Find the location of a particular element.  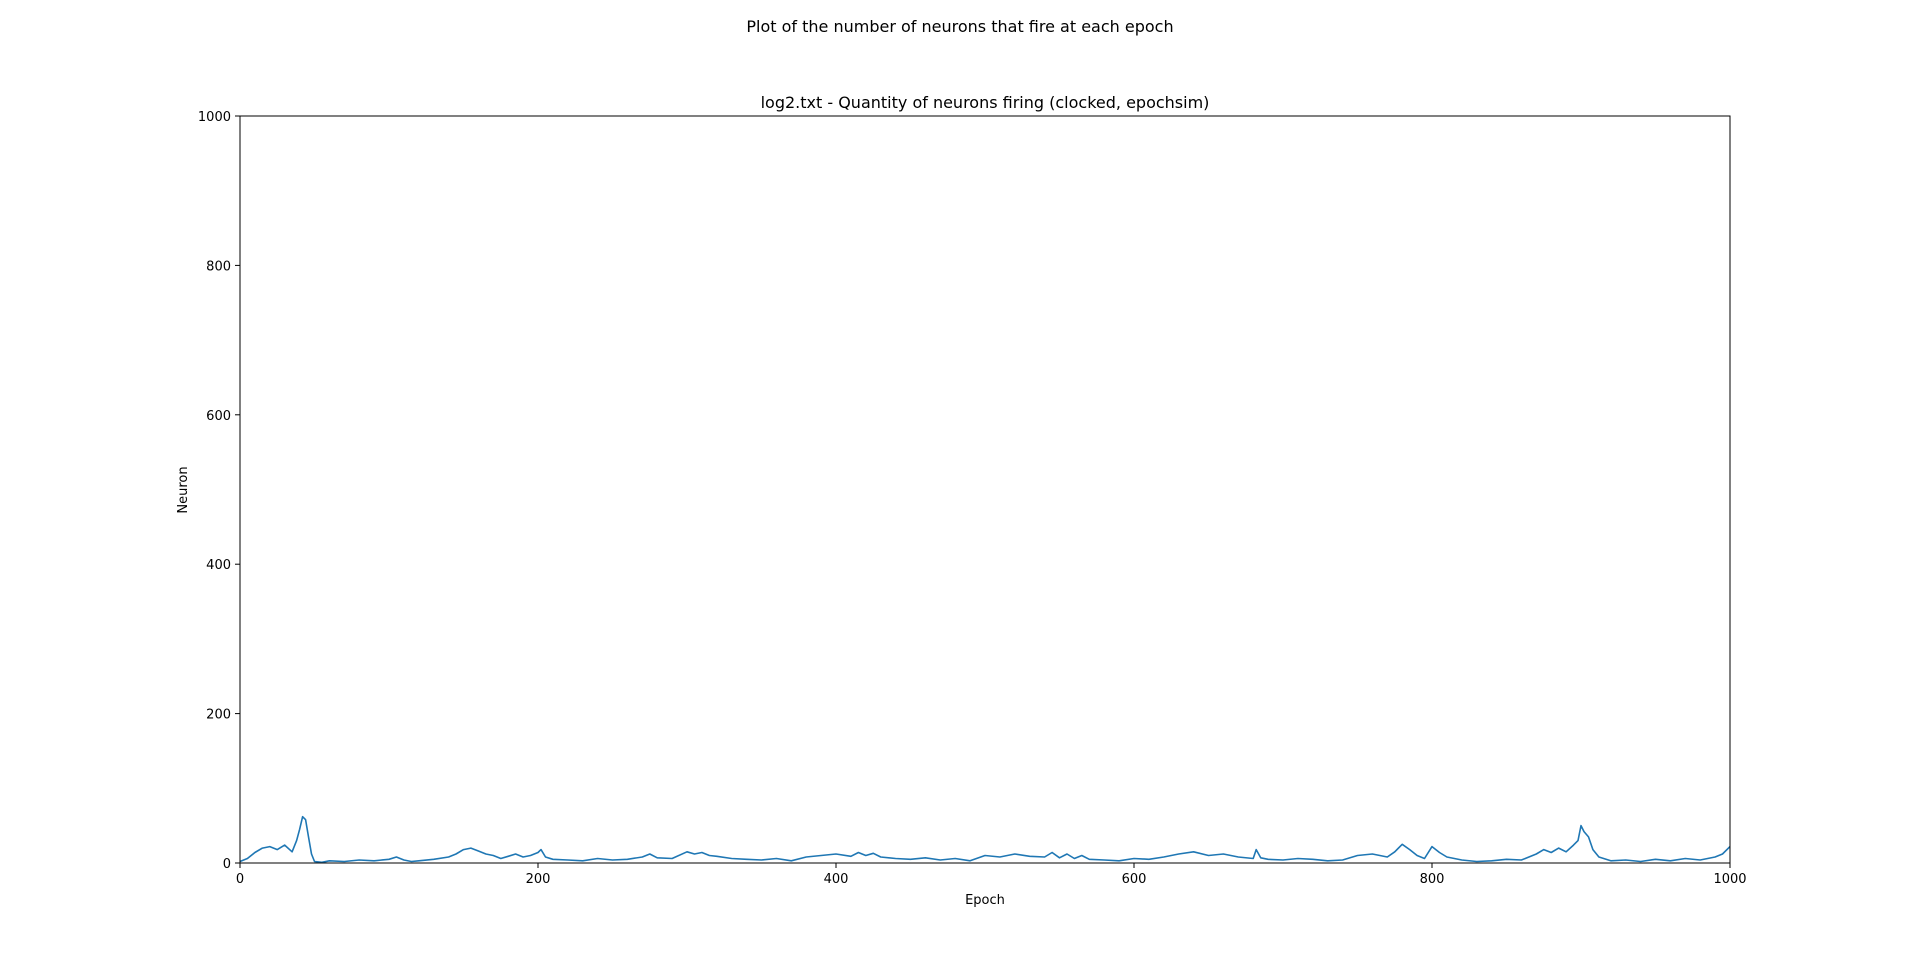

x-tick-label: 1000 is located at coordinates (1729, 879).